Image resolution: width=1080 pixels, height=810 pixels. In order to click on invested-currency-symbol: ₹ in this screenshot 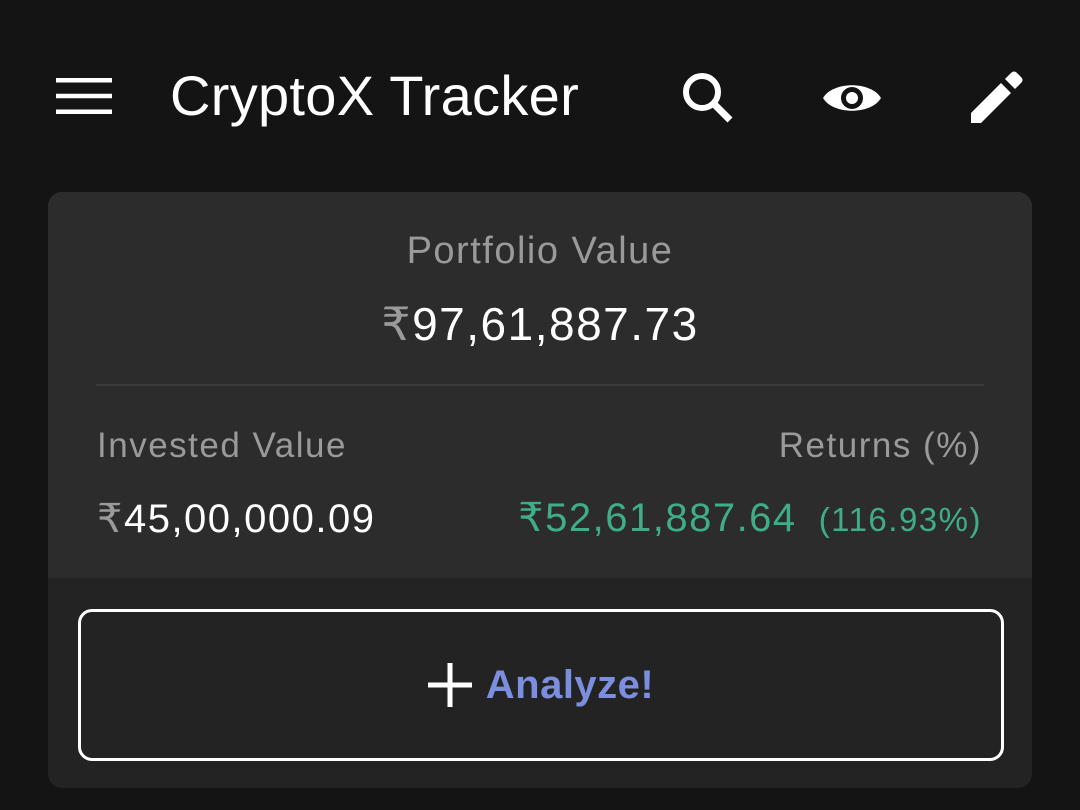, I will do `click(110, 519)`.